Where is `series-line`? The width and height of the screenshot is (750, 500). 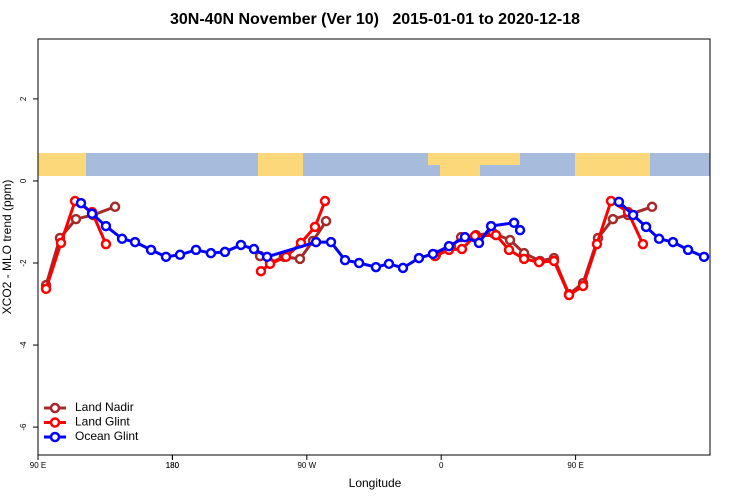
series-line is located at coordinates (544, 251).